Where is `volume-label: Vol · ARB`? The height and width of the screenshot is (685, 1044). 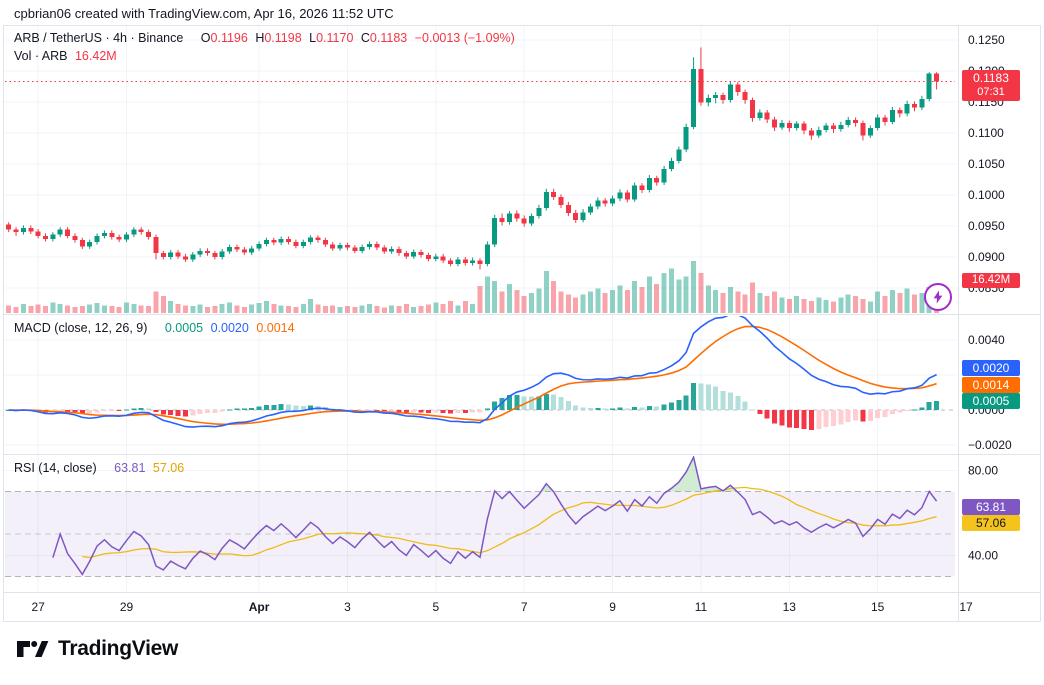 volume-label: Vol · ARB is located at coordinates (41, 56).